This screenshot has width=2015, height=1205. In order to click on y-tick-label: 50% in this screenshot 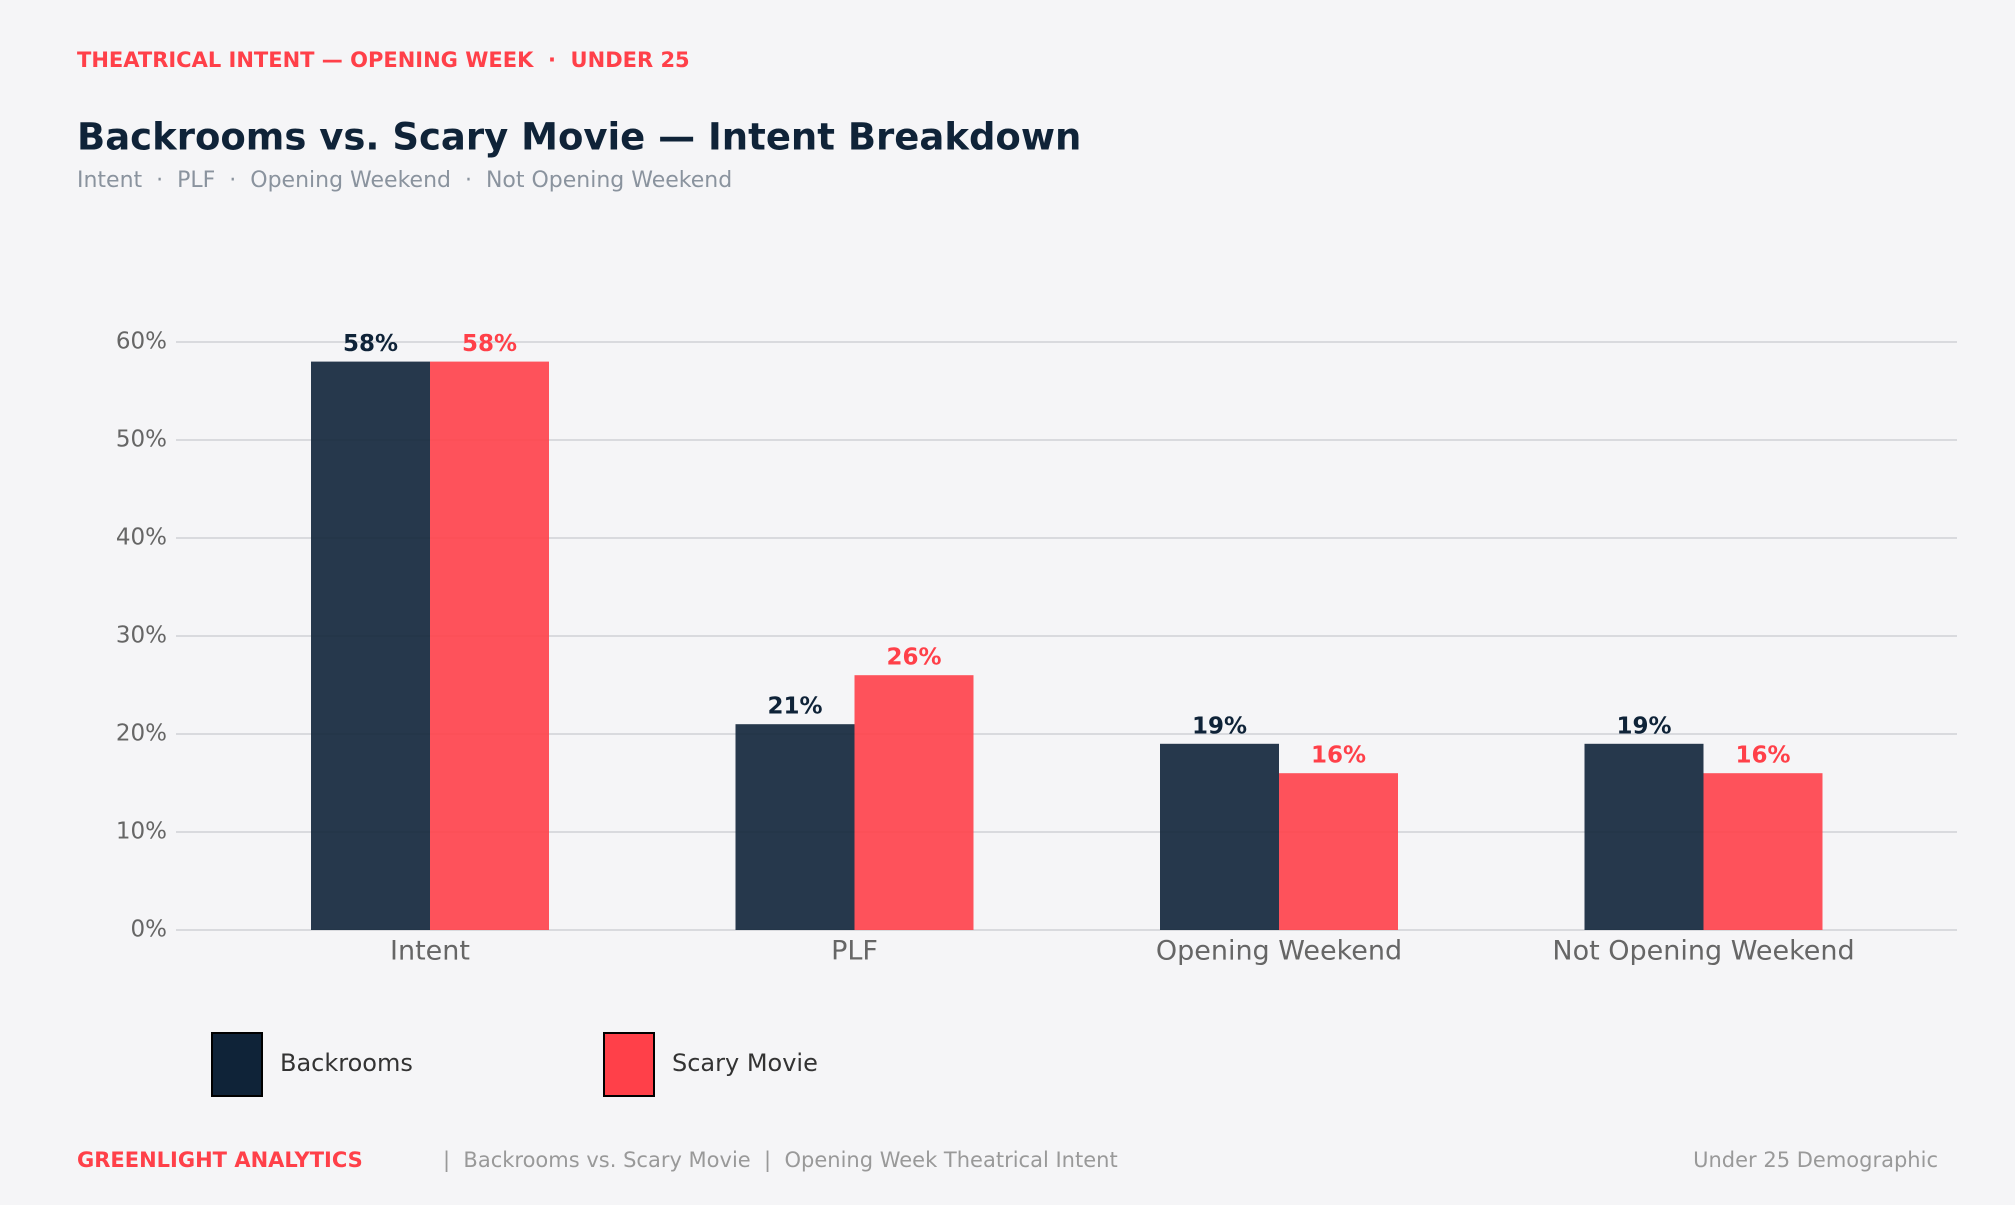, I will do `click(141, 440)`.